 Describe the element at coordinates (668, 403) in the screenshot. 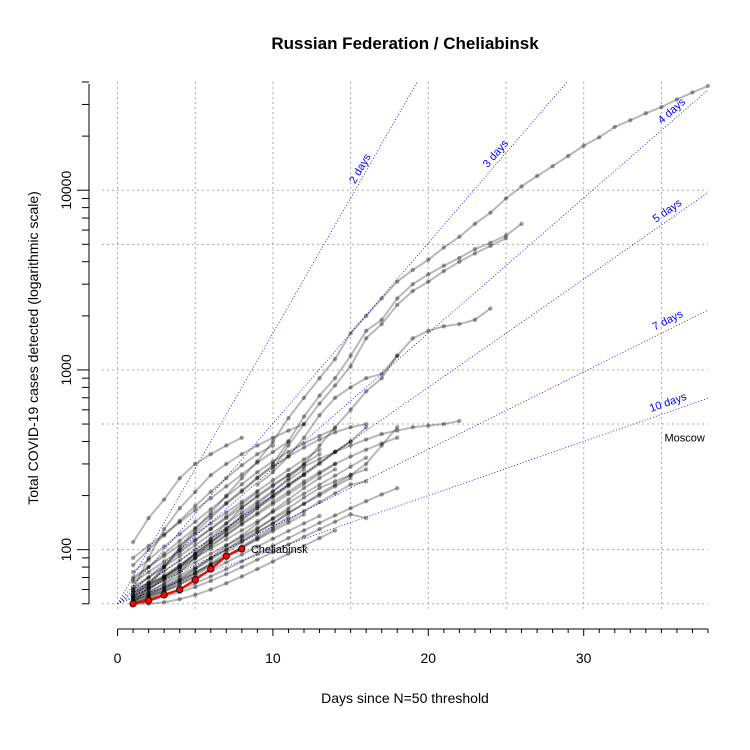

I see `doubling-label: 10 days` at that location.